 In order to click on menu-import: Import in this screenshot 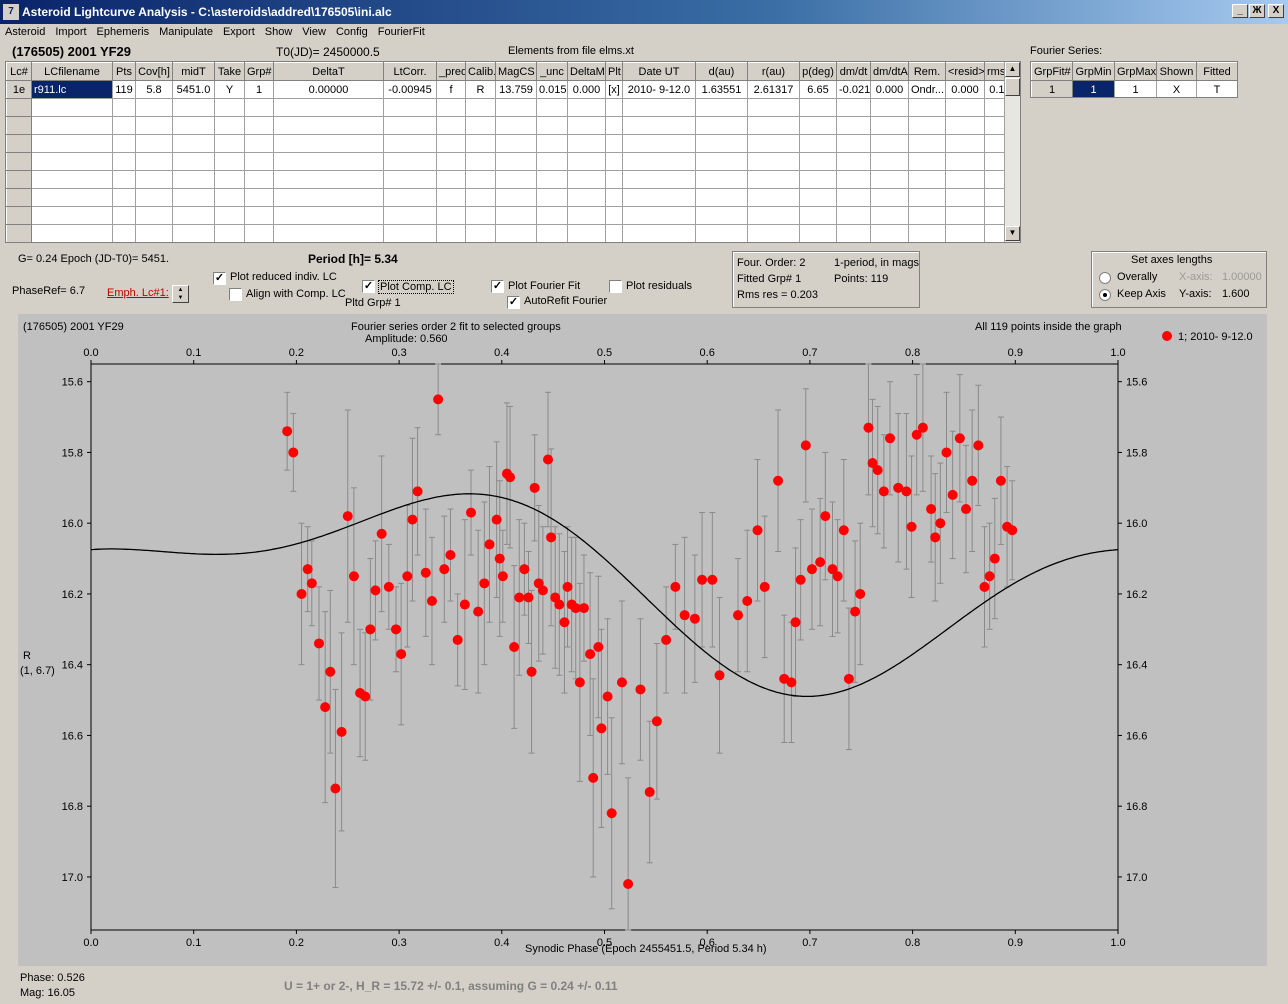, I will do `click(71, 32)`.